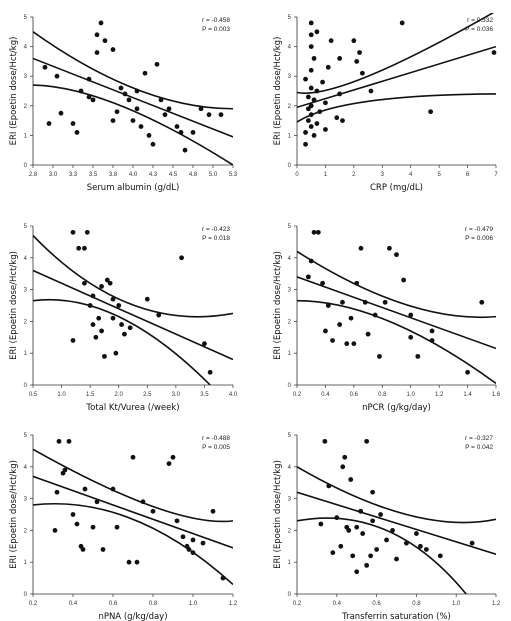 The image size is (511, 621). What do you see at coordinates (479, 238) in the screenshot?
I see `p-value: P = 0.006` at bounding box center [479, 238].